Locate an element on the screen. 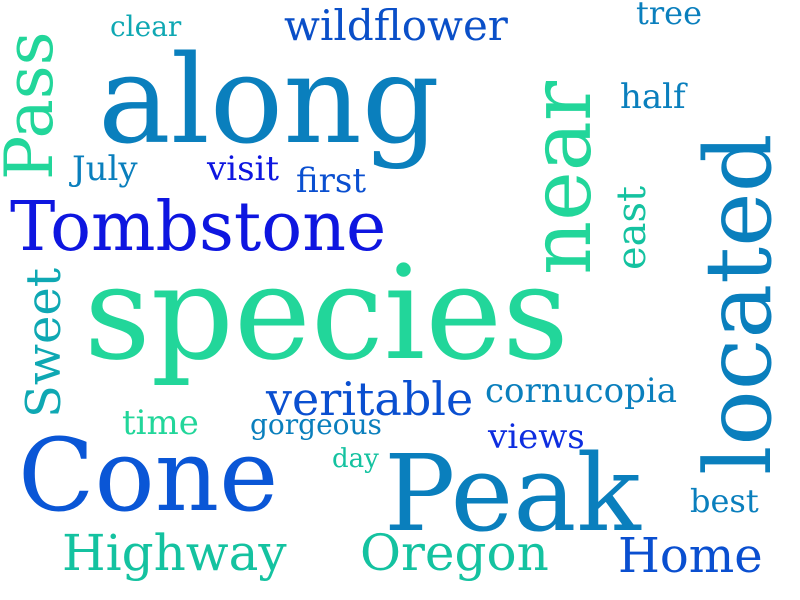 Image resolution: width=800 pixels, height=600 pixels. word-oregon: Oregon is located at coordinates (454, 553).